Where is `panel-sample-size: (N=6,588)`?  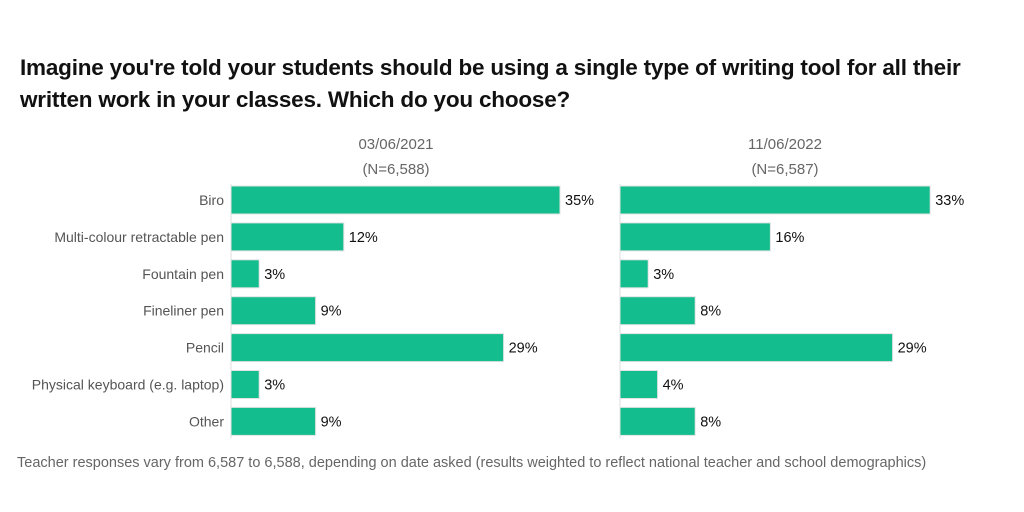
panel-sample-size: (N=6,588) is located at coordinates (395, 169).